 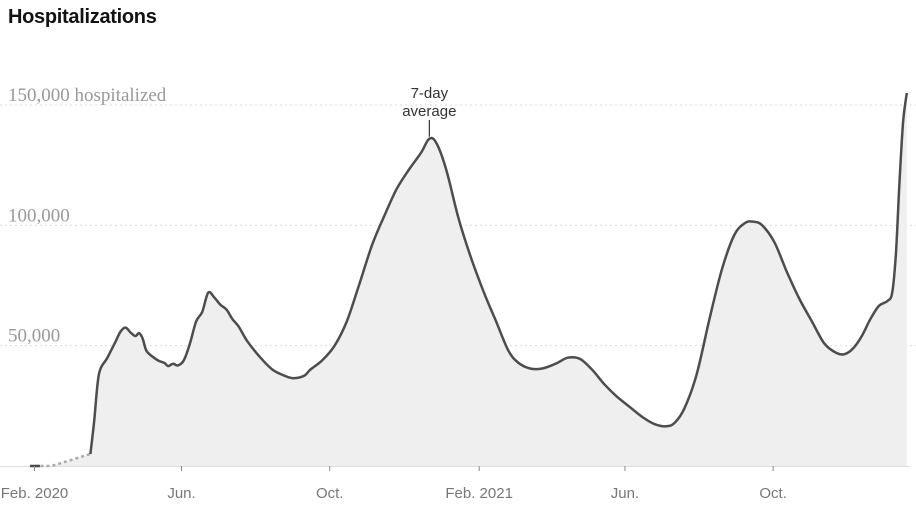 I want to click on y-tick-label-2: 50,000, so click(x=34, y=336).